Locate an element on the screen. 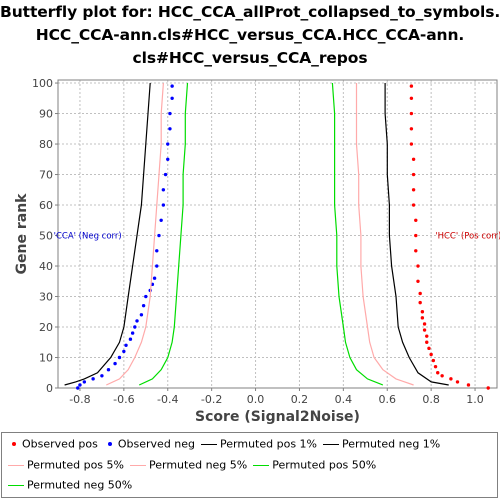  permuted-neg-50-line is located at coordinates (163, 234).